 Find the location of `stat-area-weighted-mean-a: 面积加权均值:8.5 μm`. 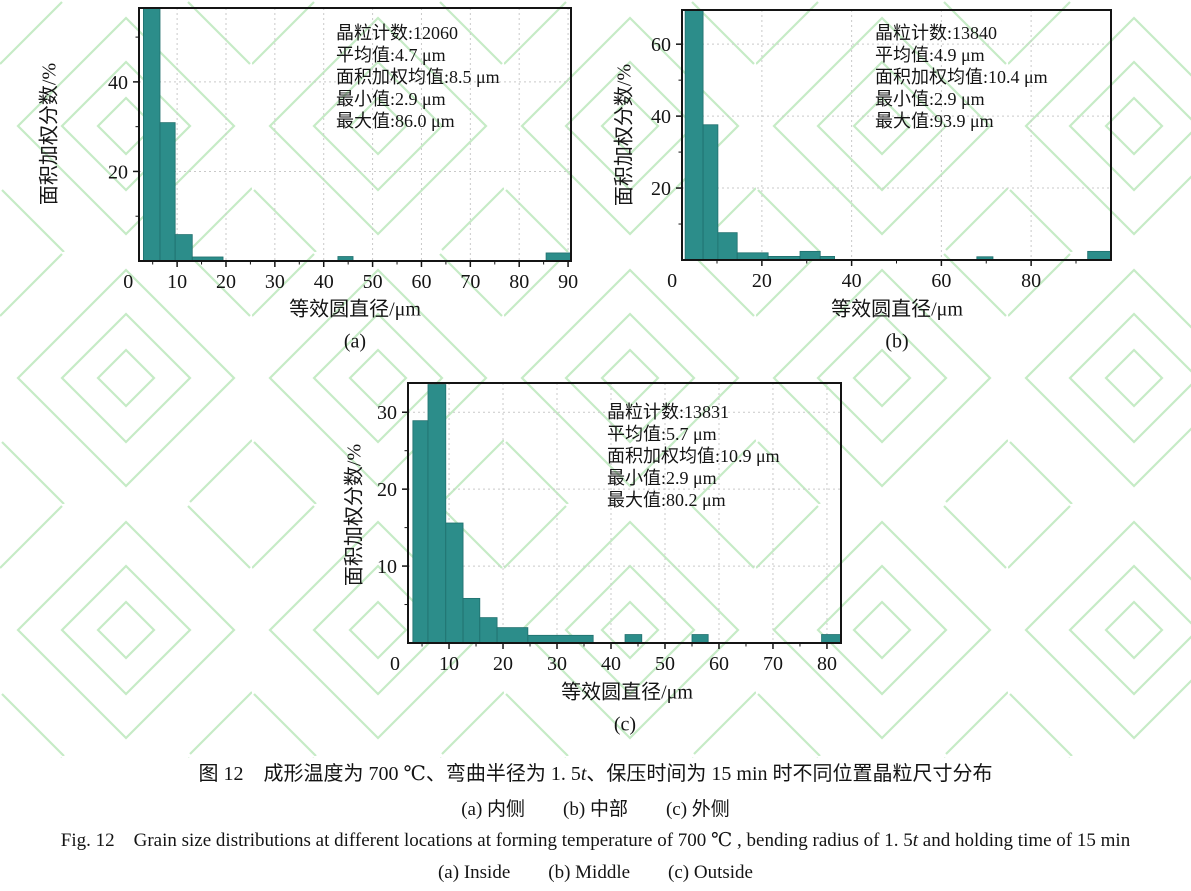

stat-area-weighted-mean-a: 面积加权均值:8.5 μm is located at coordinates (418, 77).